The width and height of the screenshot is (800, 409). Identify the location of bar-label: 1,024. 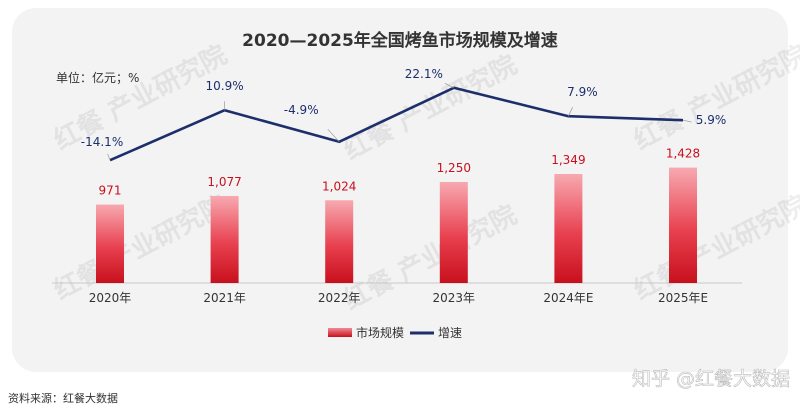
(339, 186).